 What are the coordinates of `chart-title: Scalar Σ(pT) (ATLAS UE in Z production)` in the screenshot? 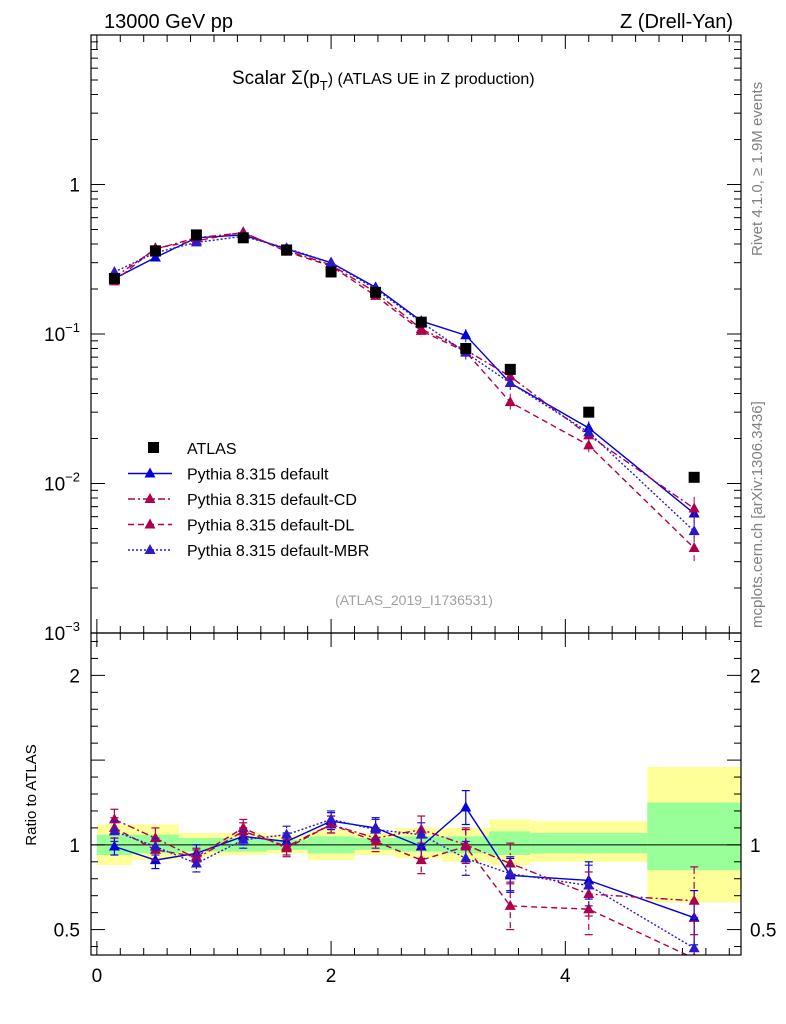 It's located at (383, 80).